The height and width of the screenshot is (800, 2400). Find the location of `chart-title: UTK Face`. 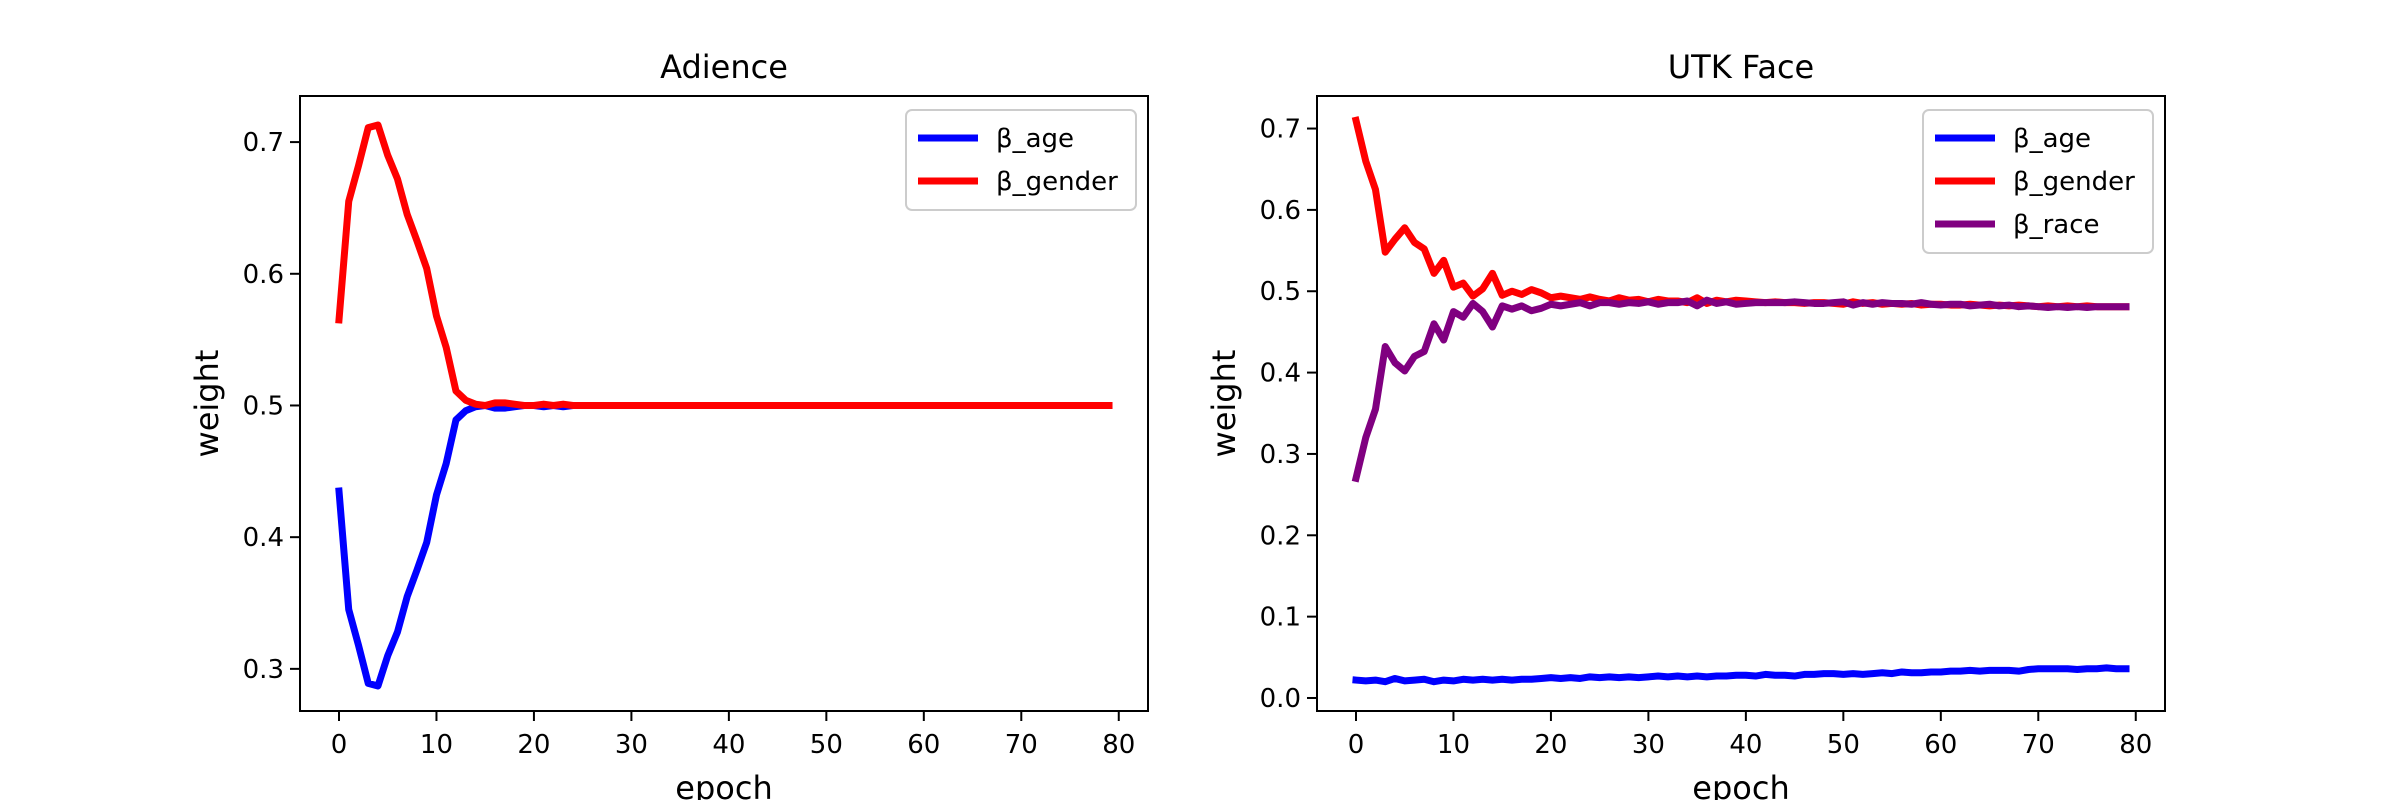

chart-title: UTK Face is located at coordinates (1741, 67).